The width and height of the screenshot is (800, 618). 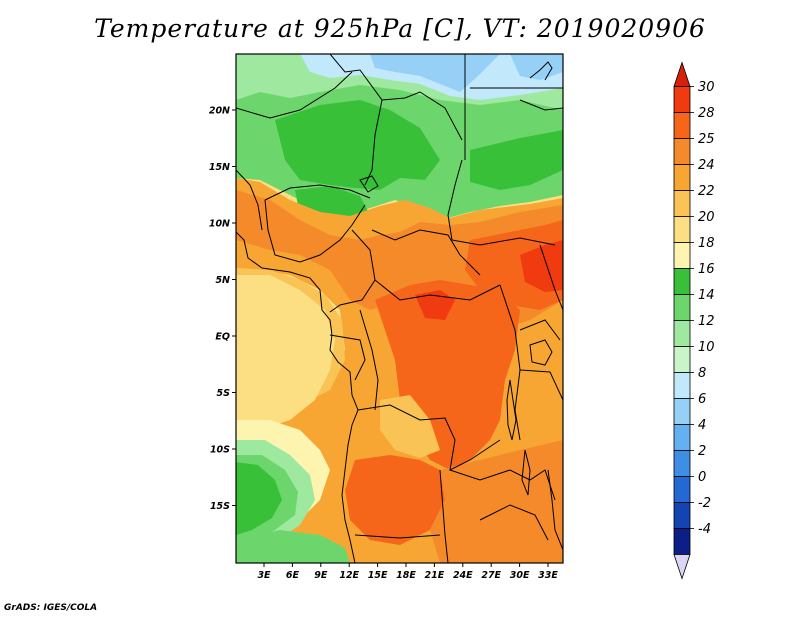 What do you see at coordinates (249, 200) in the screenshot?
I see `border-west-africa` at bounding box center [249, 200].